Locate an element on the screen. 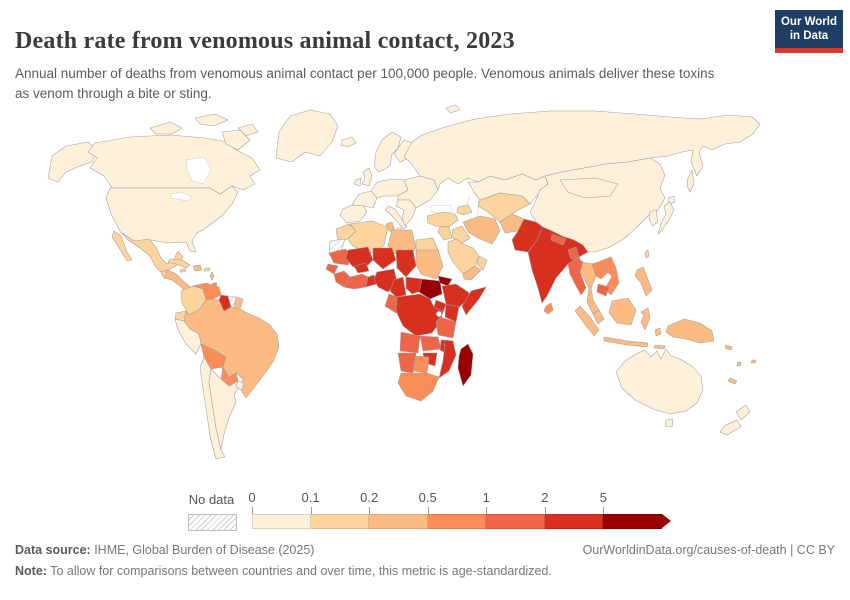 This screenshot has height=600, width=850. country-puerto-rico is located at coordinates (207, 269).